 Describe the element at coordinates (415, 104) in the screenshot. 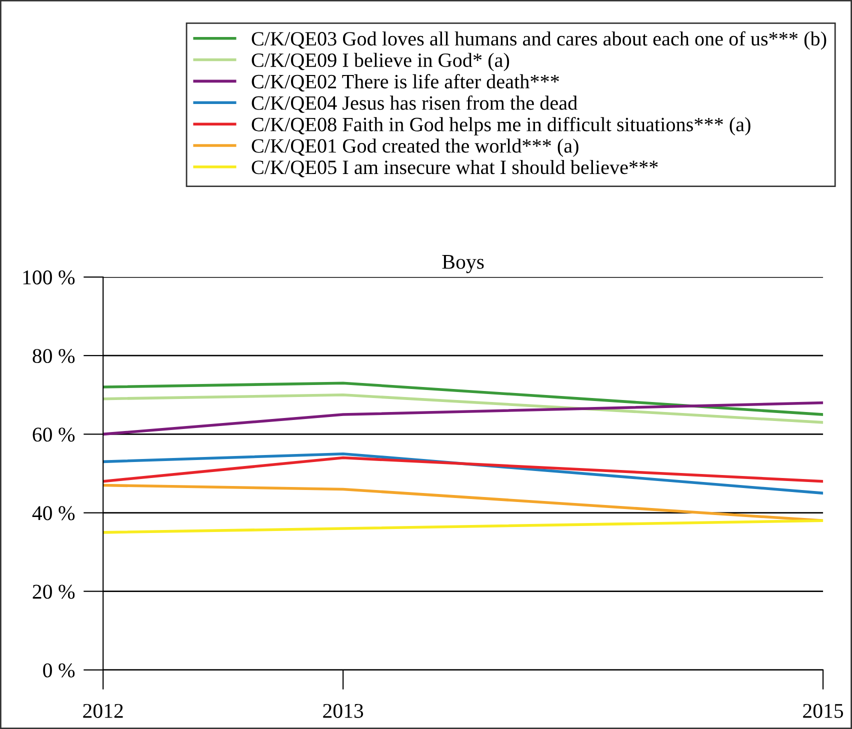

I see `legend-label: C/K/QE04 Jesus has risen from the dead` at that location.